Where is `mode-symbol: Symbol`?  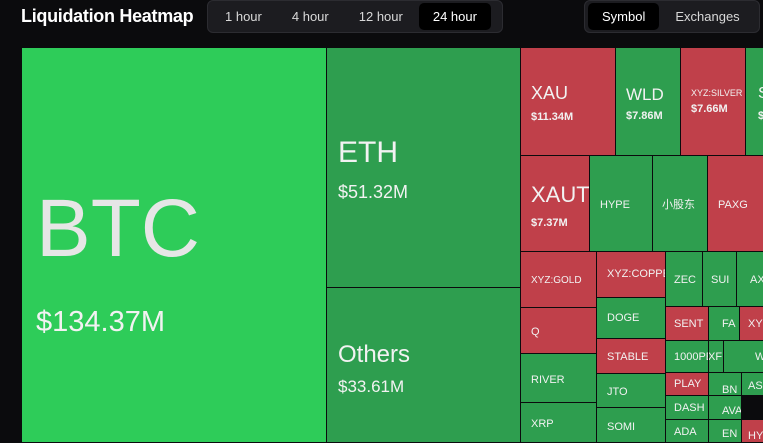 mode-symbol: Symbol is located at coordinates (624, 16).